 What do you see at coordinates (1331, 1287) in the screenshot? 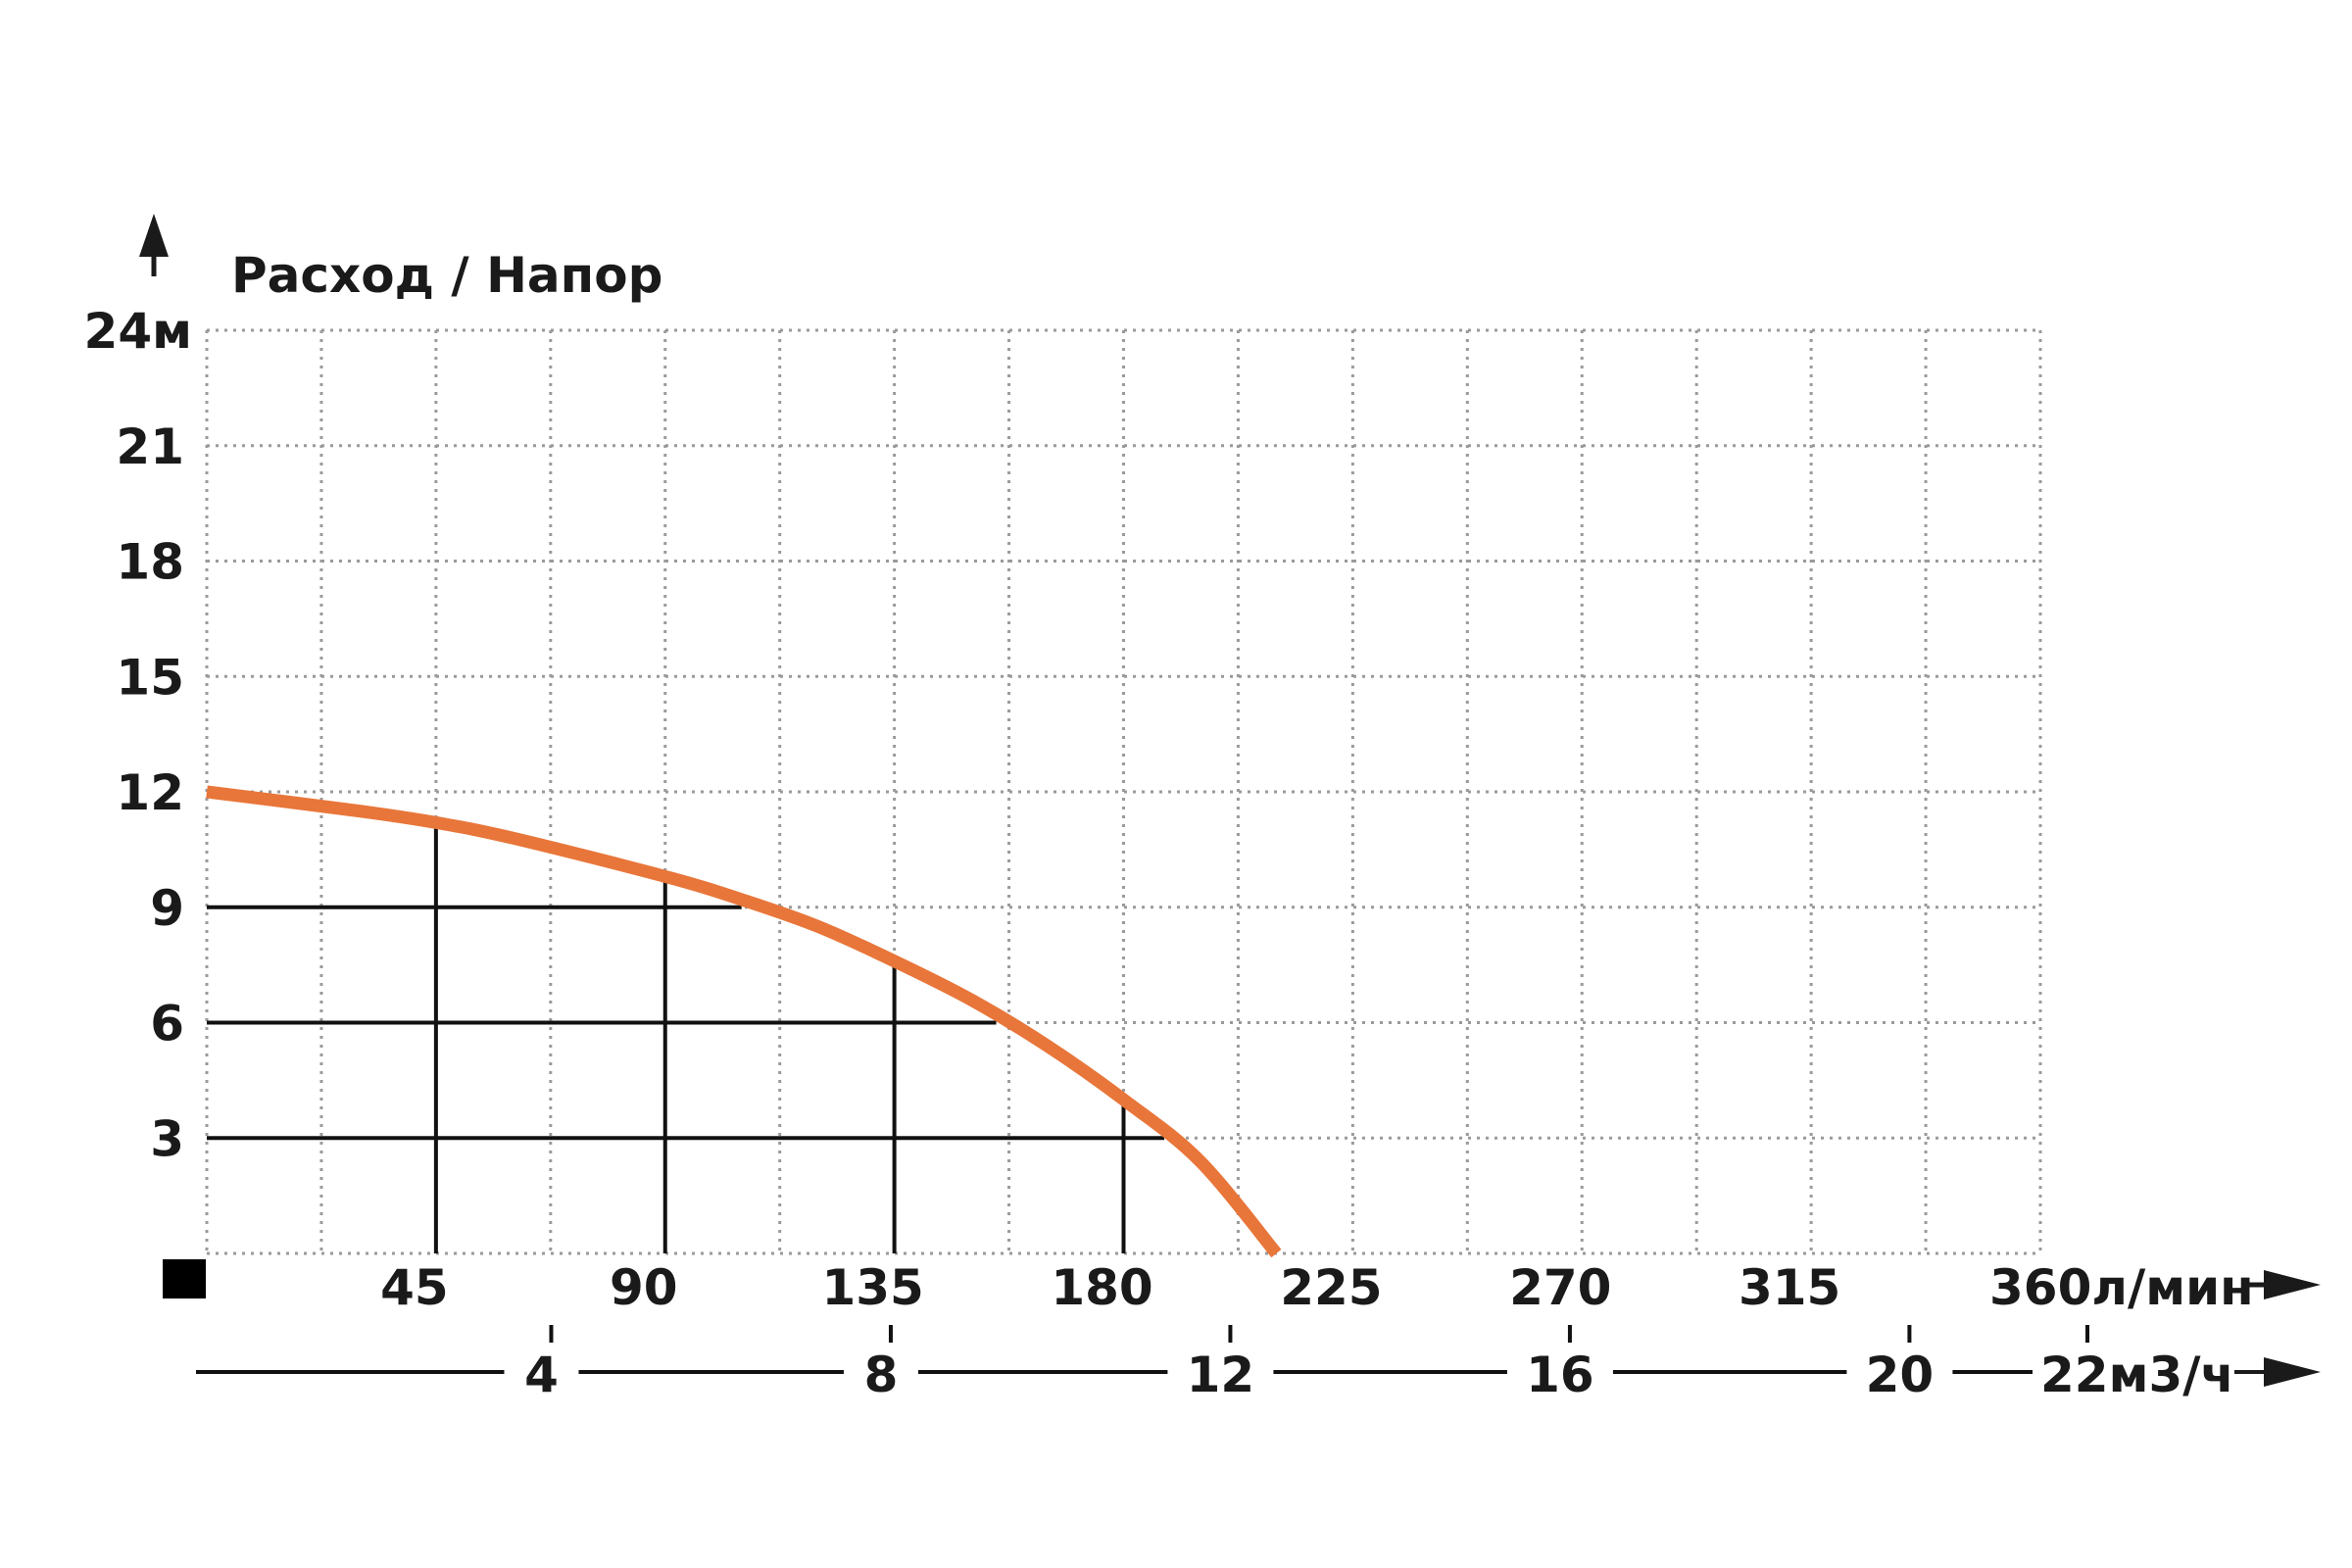
I see `x-tick-label: 225` at bounding box center [1331, 1287].